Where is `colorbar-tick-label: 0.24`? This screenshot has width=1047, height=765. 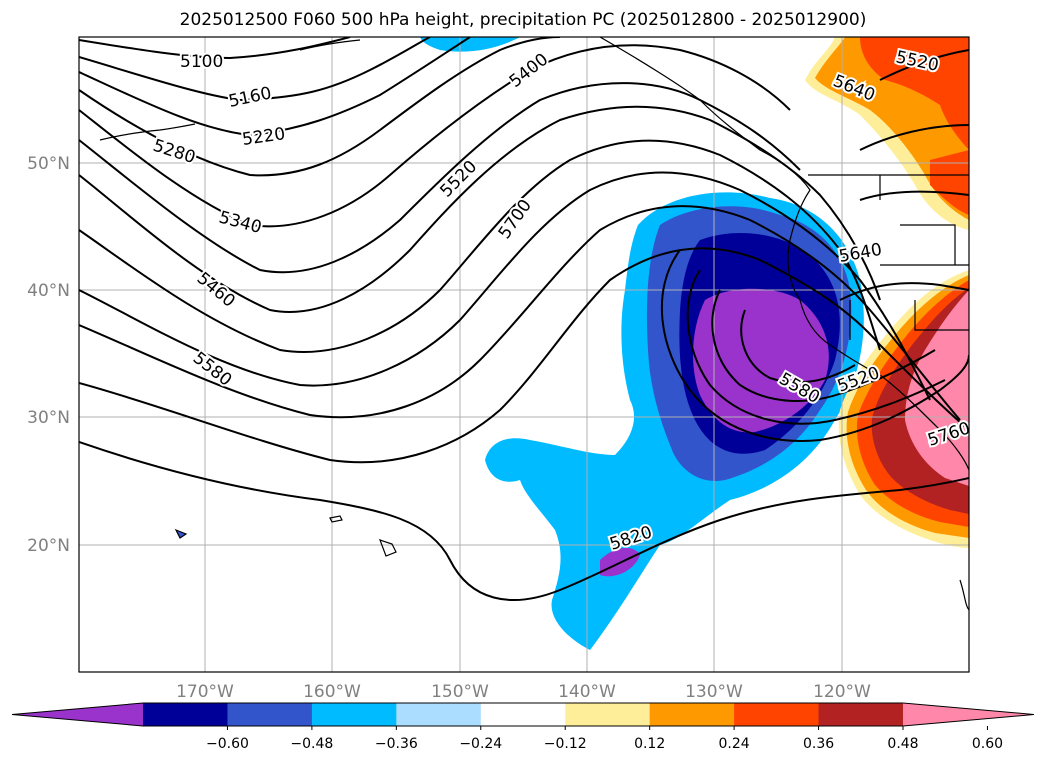
colorbar-tick-label: 0.24 is located at coordinates (734, 744).